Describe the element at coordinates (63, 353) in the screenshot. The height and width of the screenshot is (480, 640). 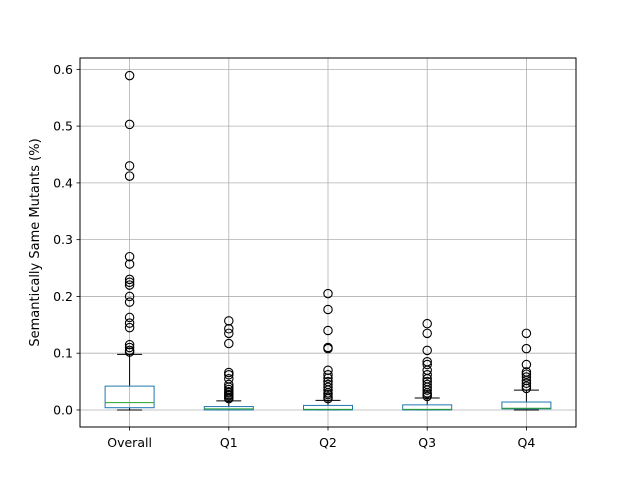
I see `y-tick-label: 0.1` at that location.